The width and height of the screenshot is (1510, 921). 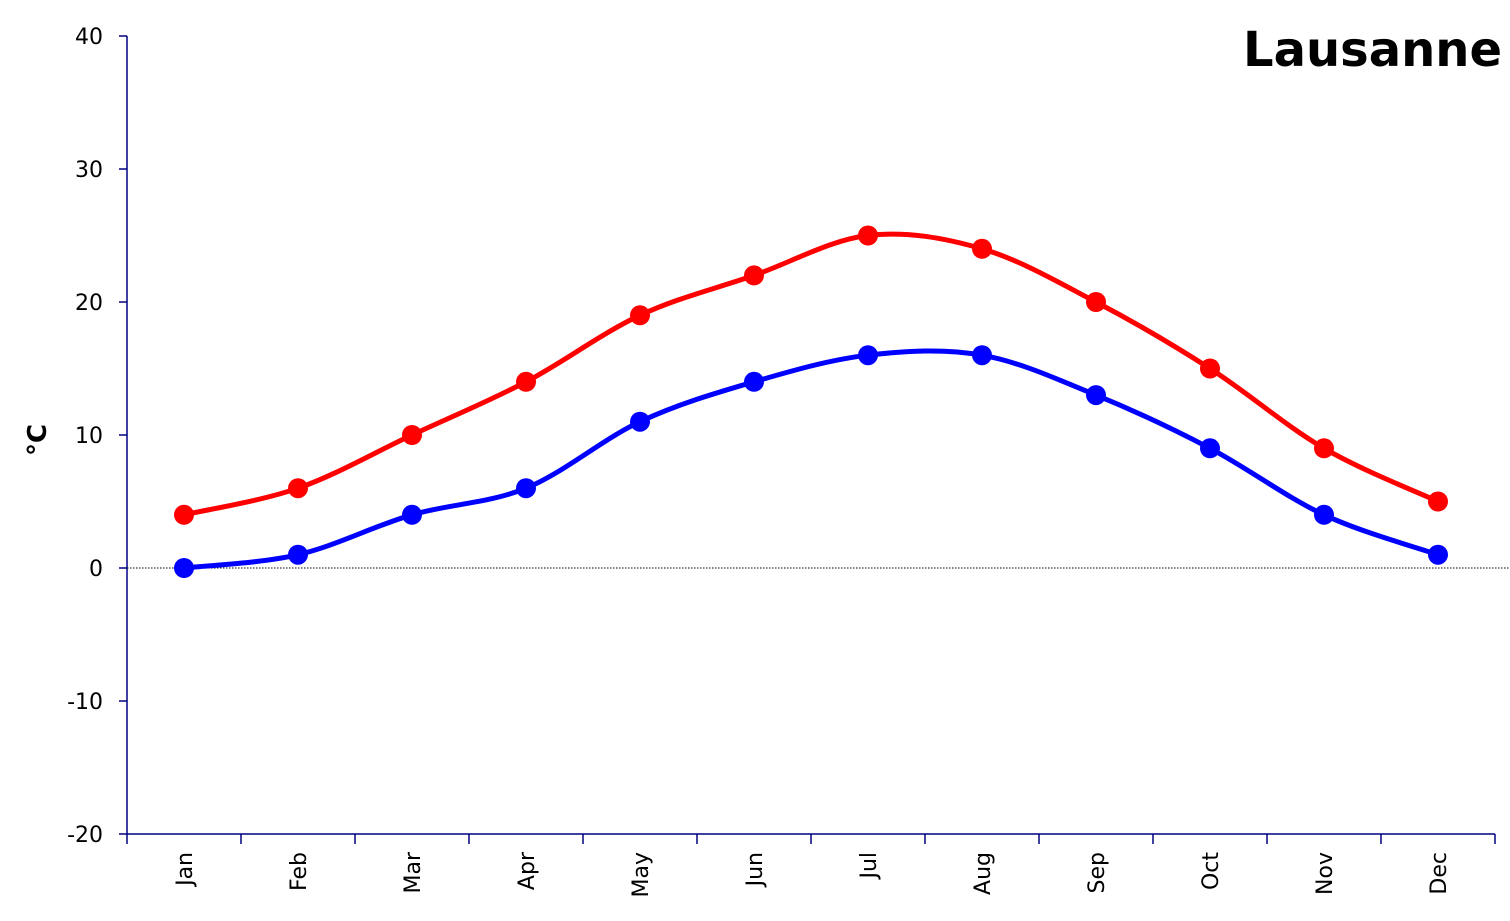 I want to click on x-tick-label: Apr, so click(x=527, y=870).